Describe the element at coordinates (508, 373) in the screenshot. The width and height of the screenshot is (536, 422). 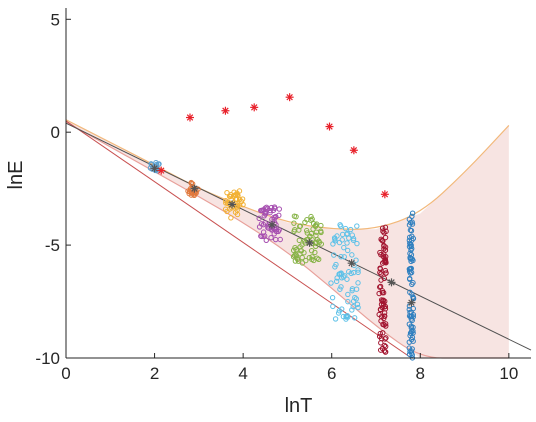
I see `x-tick-label: 10` at that location.